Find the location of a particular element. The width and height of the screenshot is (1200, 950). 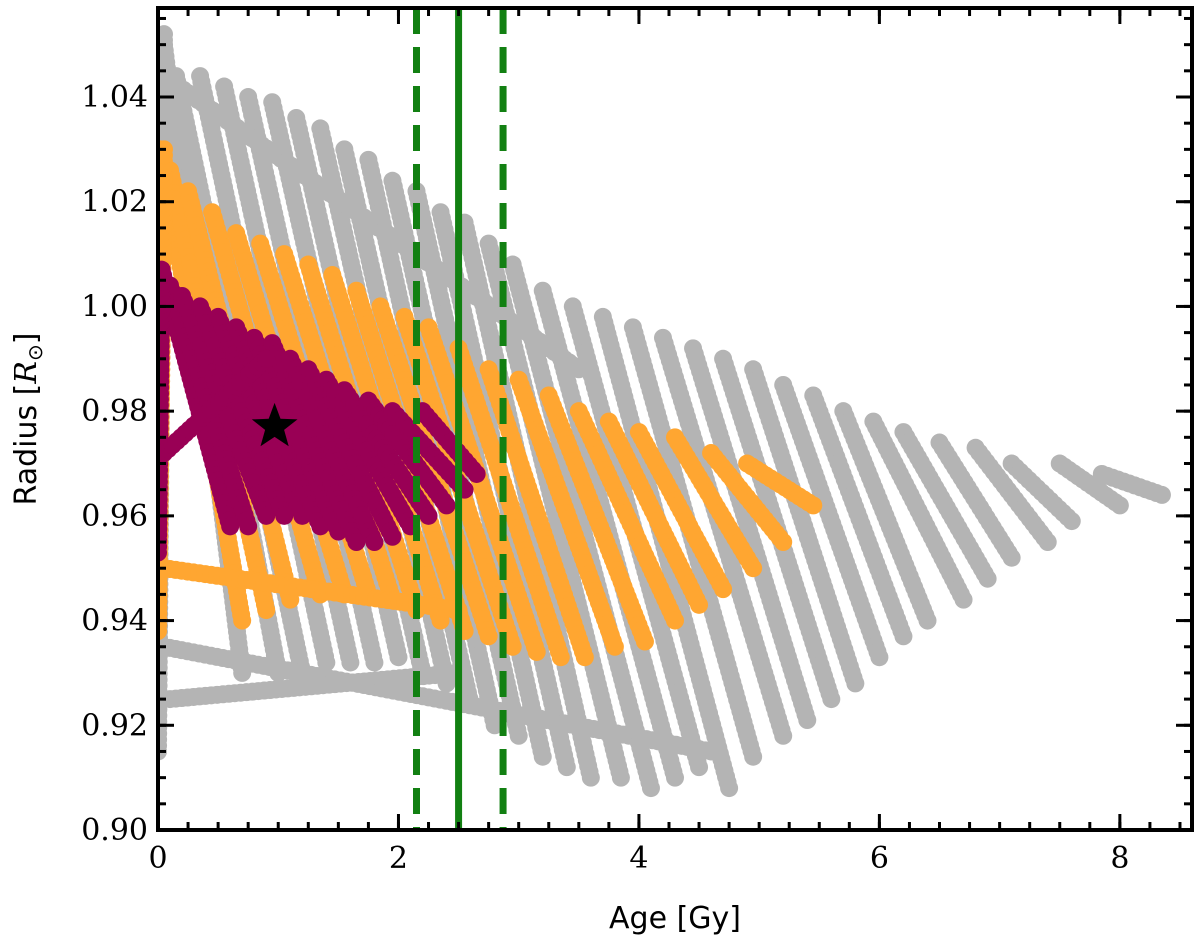

y-tick-label: 0.92 is located at coordinates (114, 725).